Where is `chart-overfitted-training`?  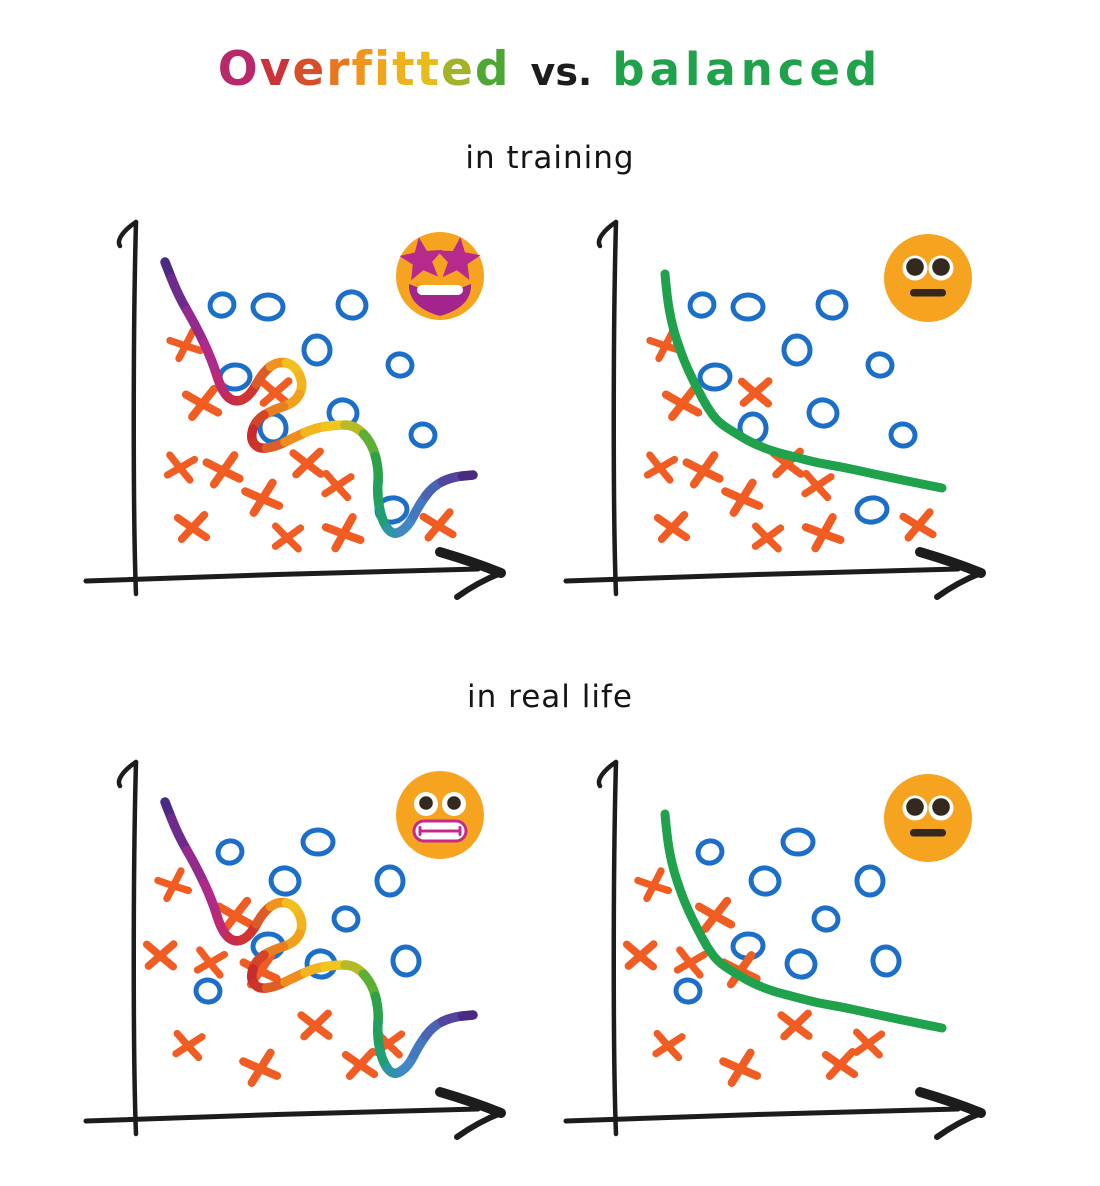 chart-overfitted-training is located at coordinates (294, 409).